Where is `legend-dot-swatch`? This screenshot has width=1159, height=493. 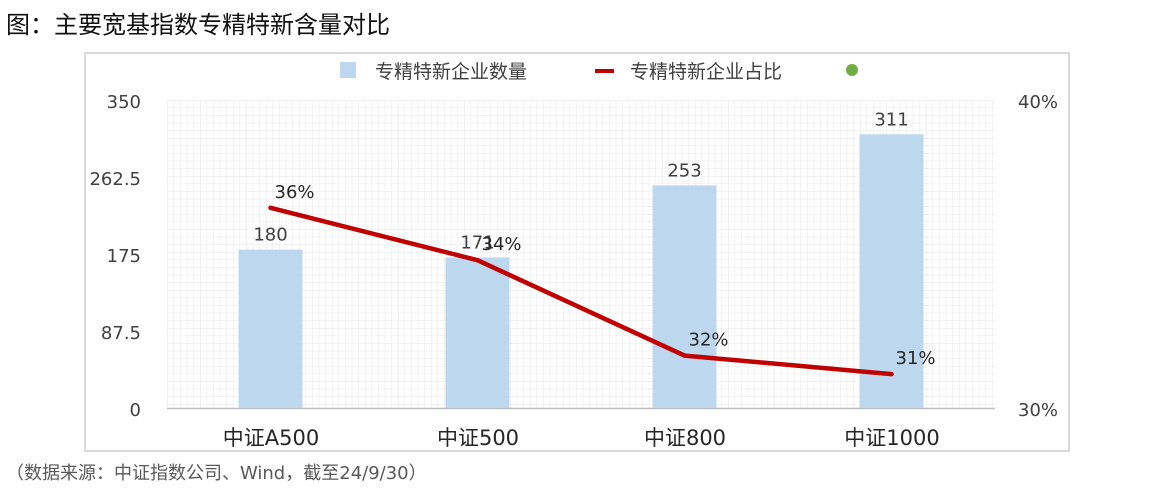
legend-dot-swatch is located at coordinates (852, 70).